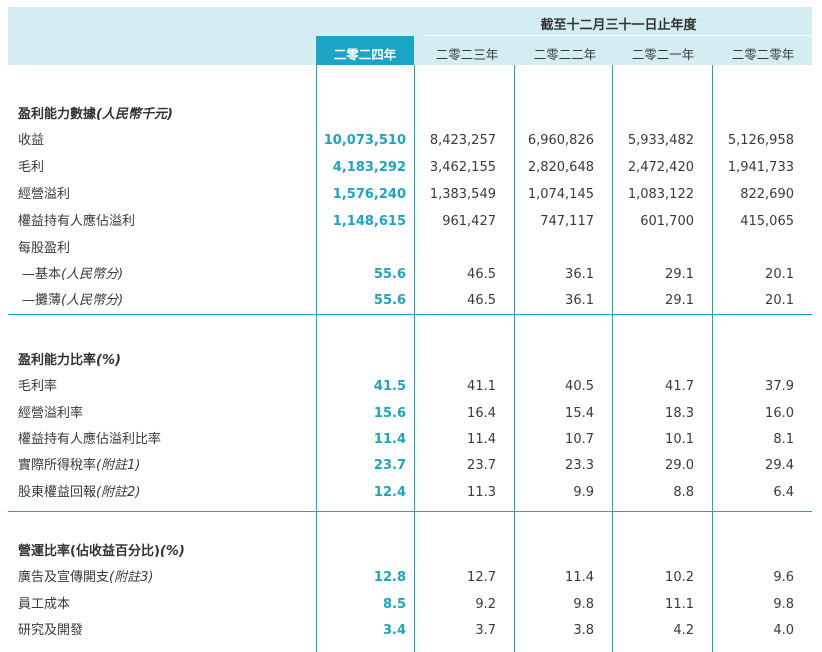 The image size is (822, 652). I want to click on row-label: 毛利, so click(31, 168).